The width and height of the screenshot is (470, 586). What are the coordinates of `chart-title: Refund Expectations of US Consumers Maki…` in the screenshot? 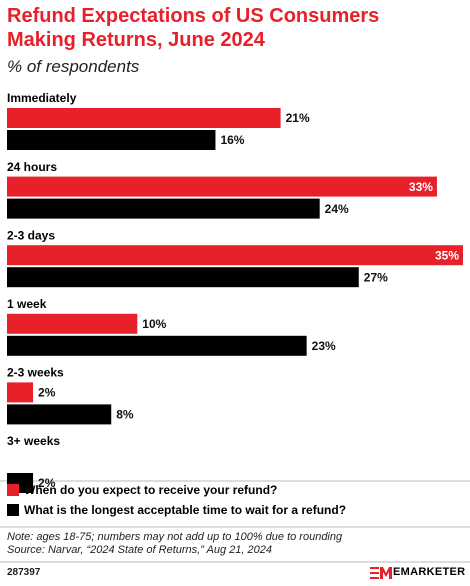 It's located at (193, 28).